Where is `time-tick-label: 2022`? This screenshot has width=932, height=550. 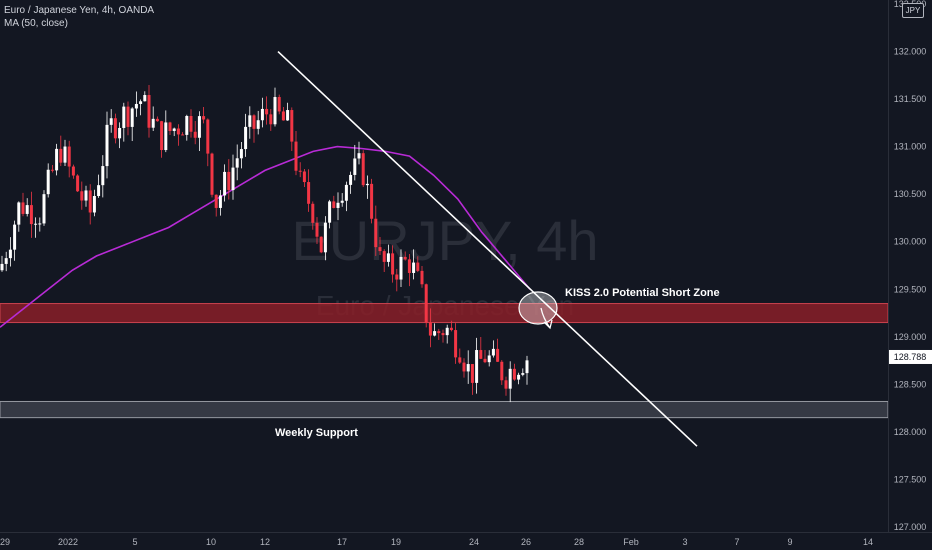 time-tick-label: 2022 is located at coordinates (68, 542).